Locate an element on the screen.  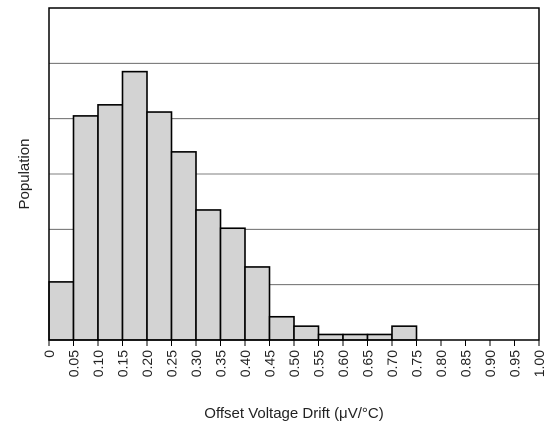
x-tick-label: 0.30 is located at coordinates (196, 363).